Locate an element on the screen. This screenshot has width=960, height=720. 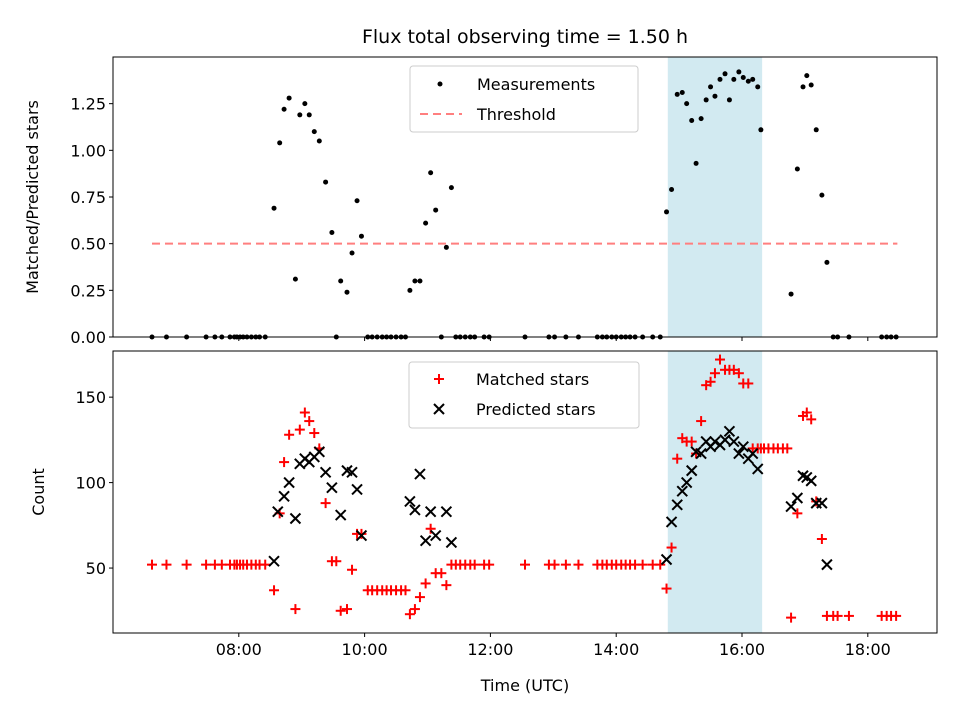
legend-marker-predicted is located at coordinates (439, 409).